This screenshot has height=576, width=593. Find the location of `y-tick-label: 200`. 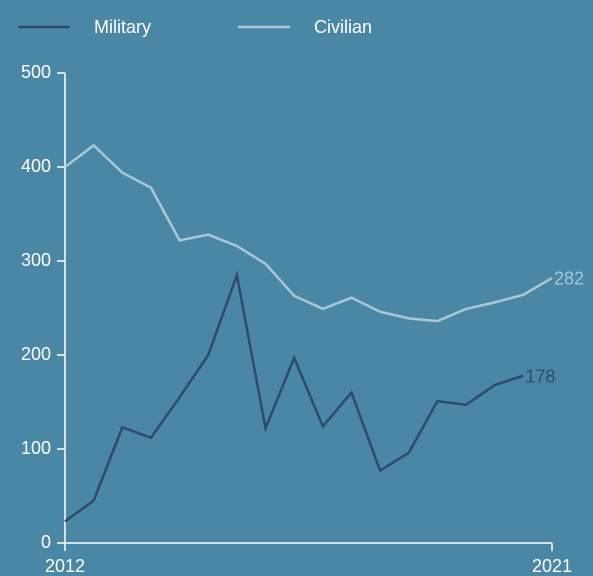

y-tick-label: 200 is located at coordinates (36, 354).